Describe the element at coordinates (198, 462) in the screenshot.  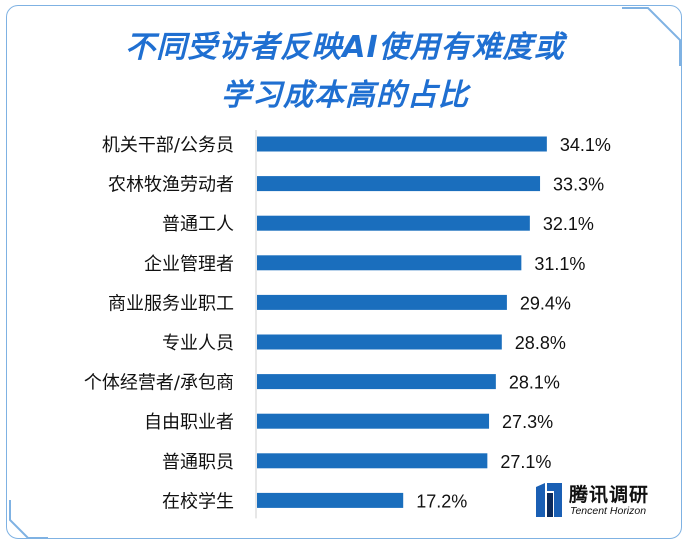
I see `category-label: 普通职员` at that location.